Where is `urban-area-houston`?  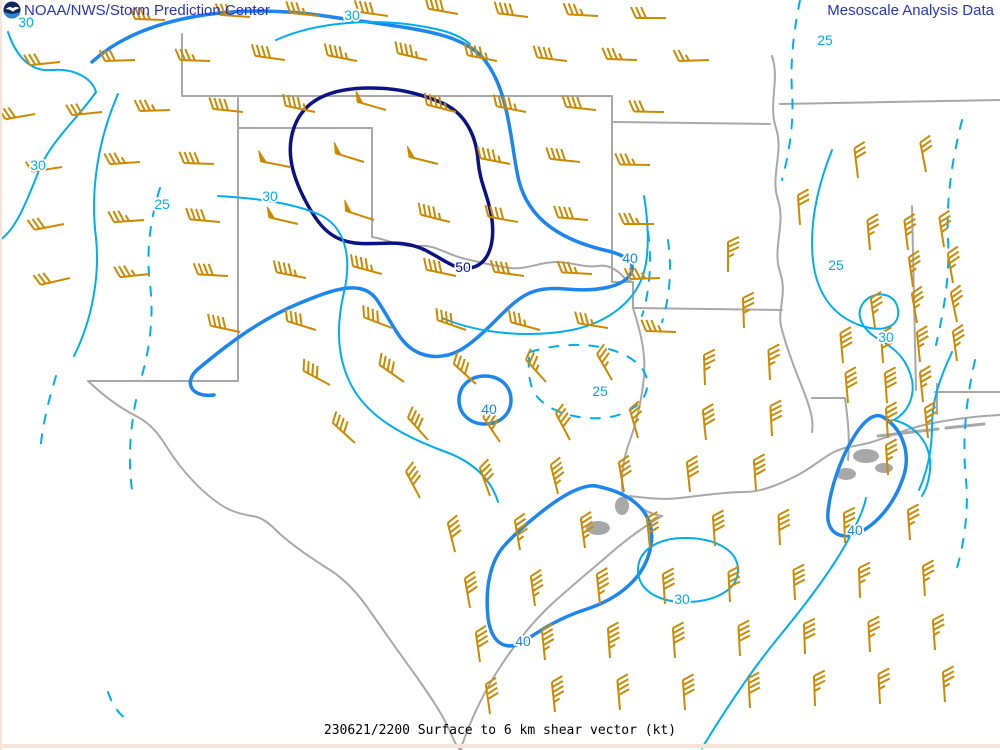 urban-area-houston is located at coordinates (598, 528).